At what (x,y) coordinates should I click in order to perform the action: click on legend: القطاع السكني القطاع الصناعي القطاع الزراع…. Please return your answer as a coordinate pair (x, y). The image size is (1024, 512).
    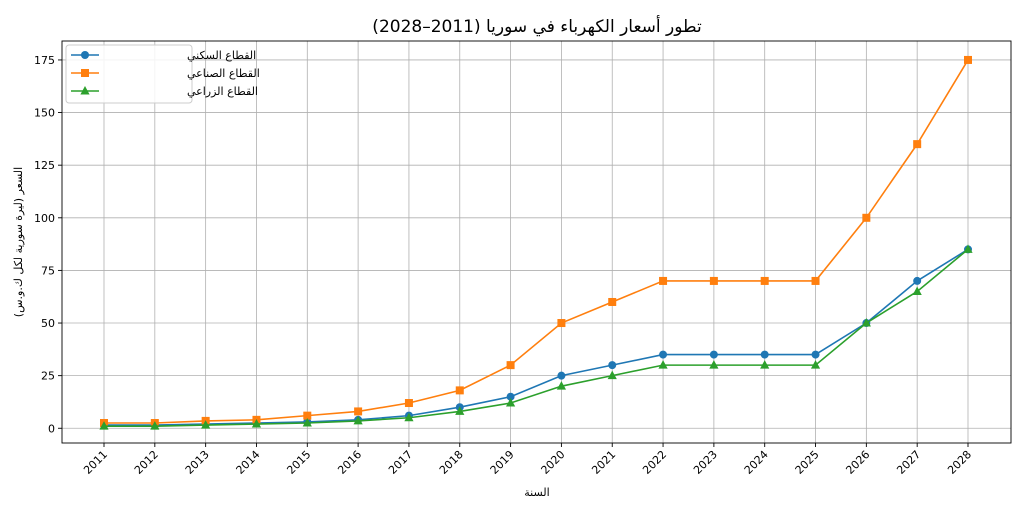
    Looking at the image, I should click on (162, 74).